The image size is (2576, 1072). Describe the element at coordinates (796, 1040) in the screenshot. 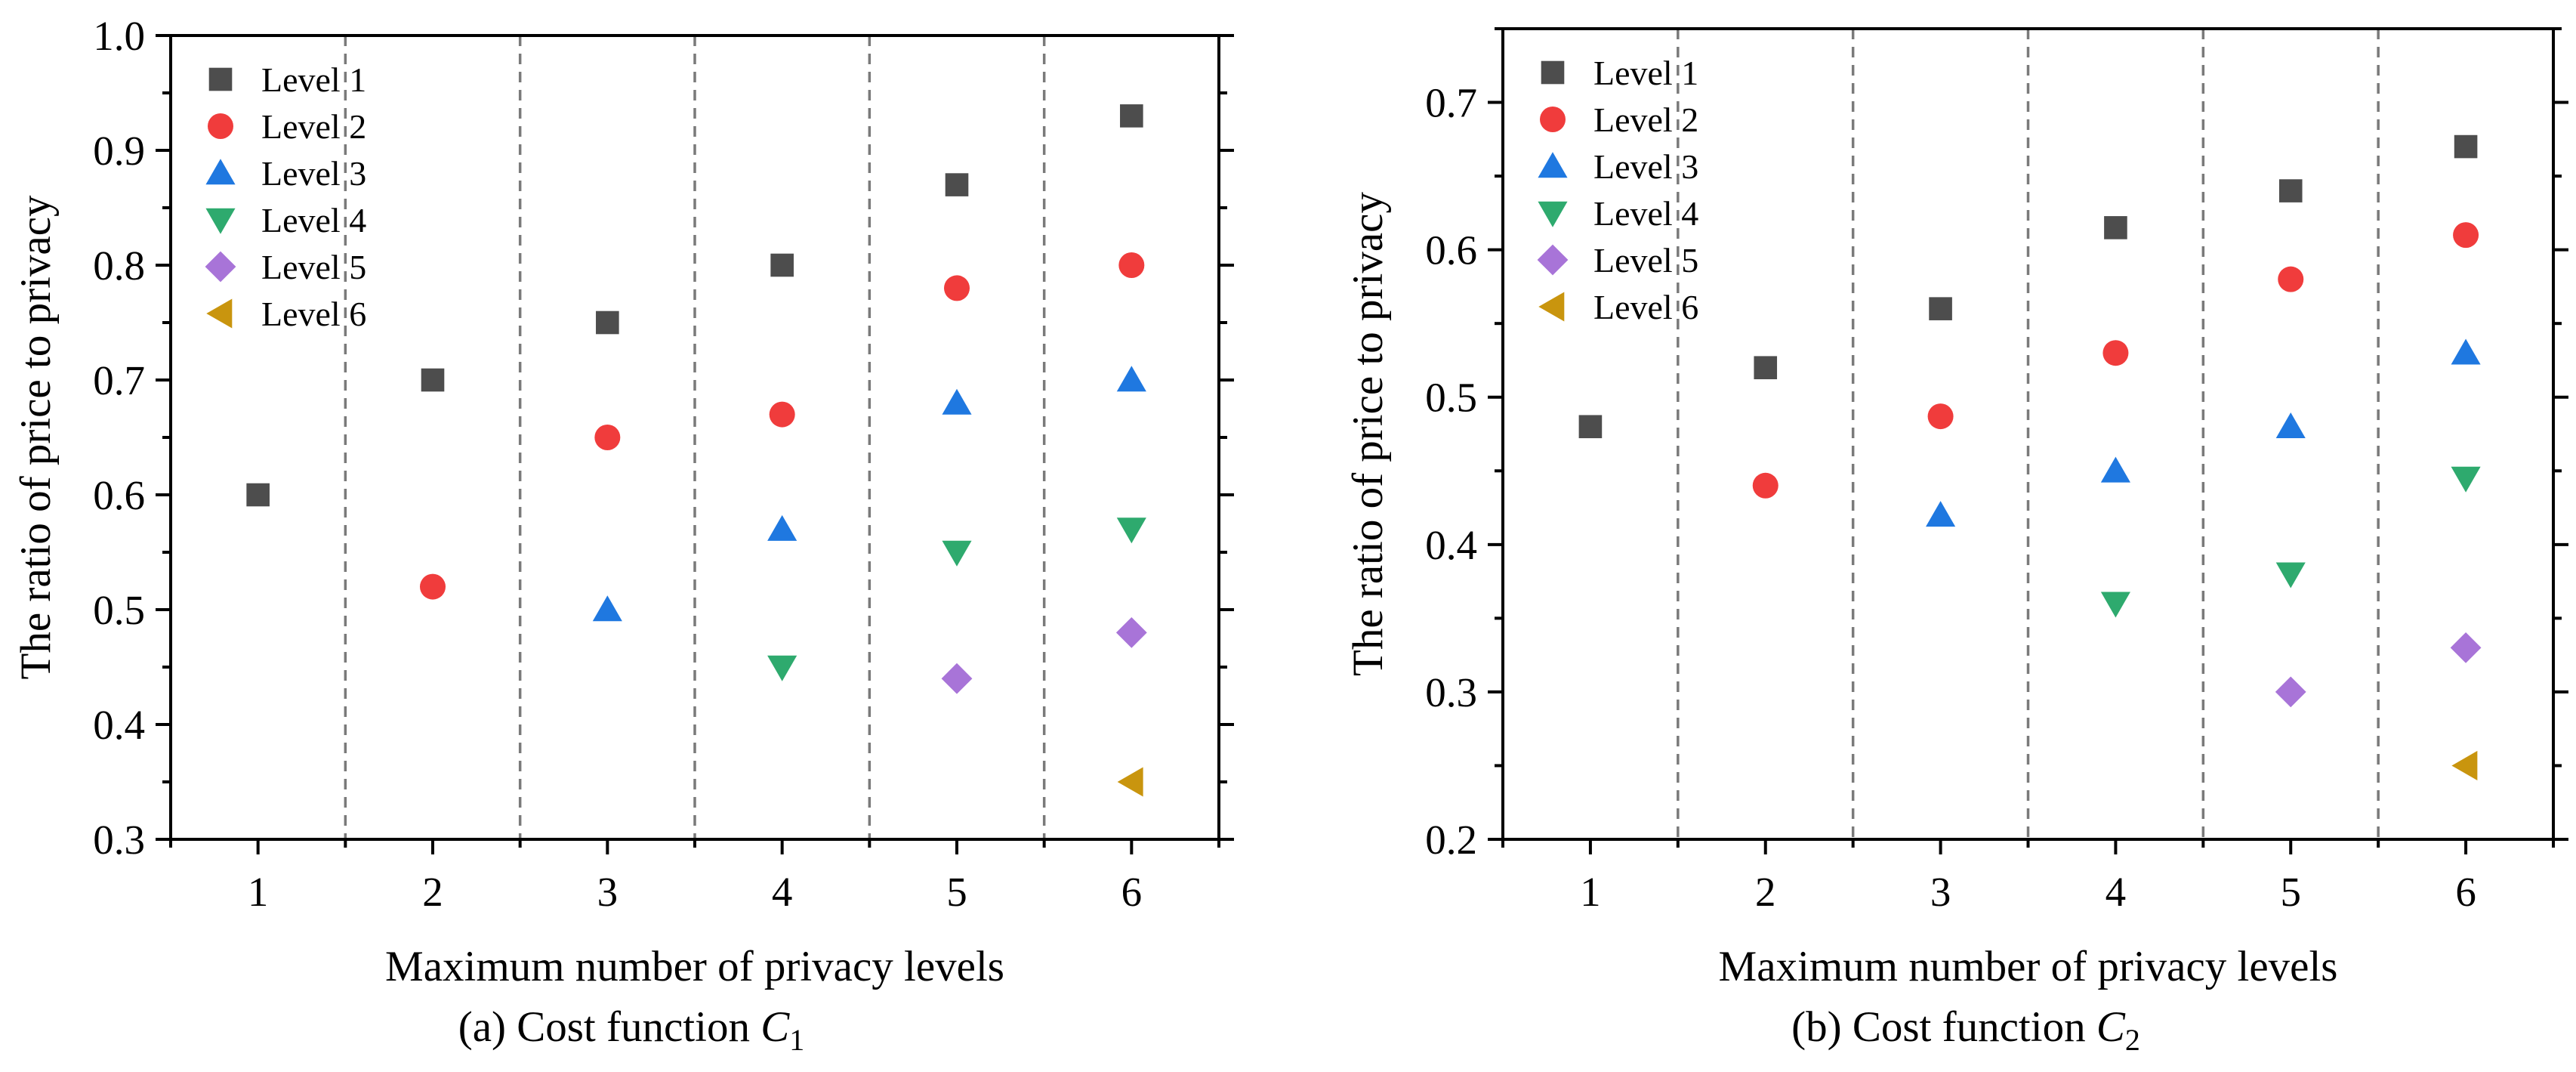

I see `caption-subscript: 1` at that location.